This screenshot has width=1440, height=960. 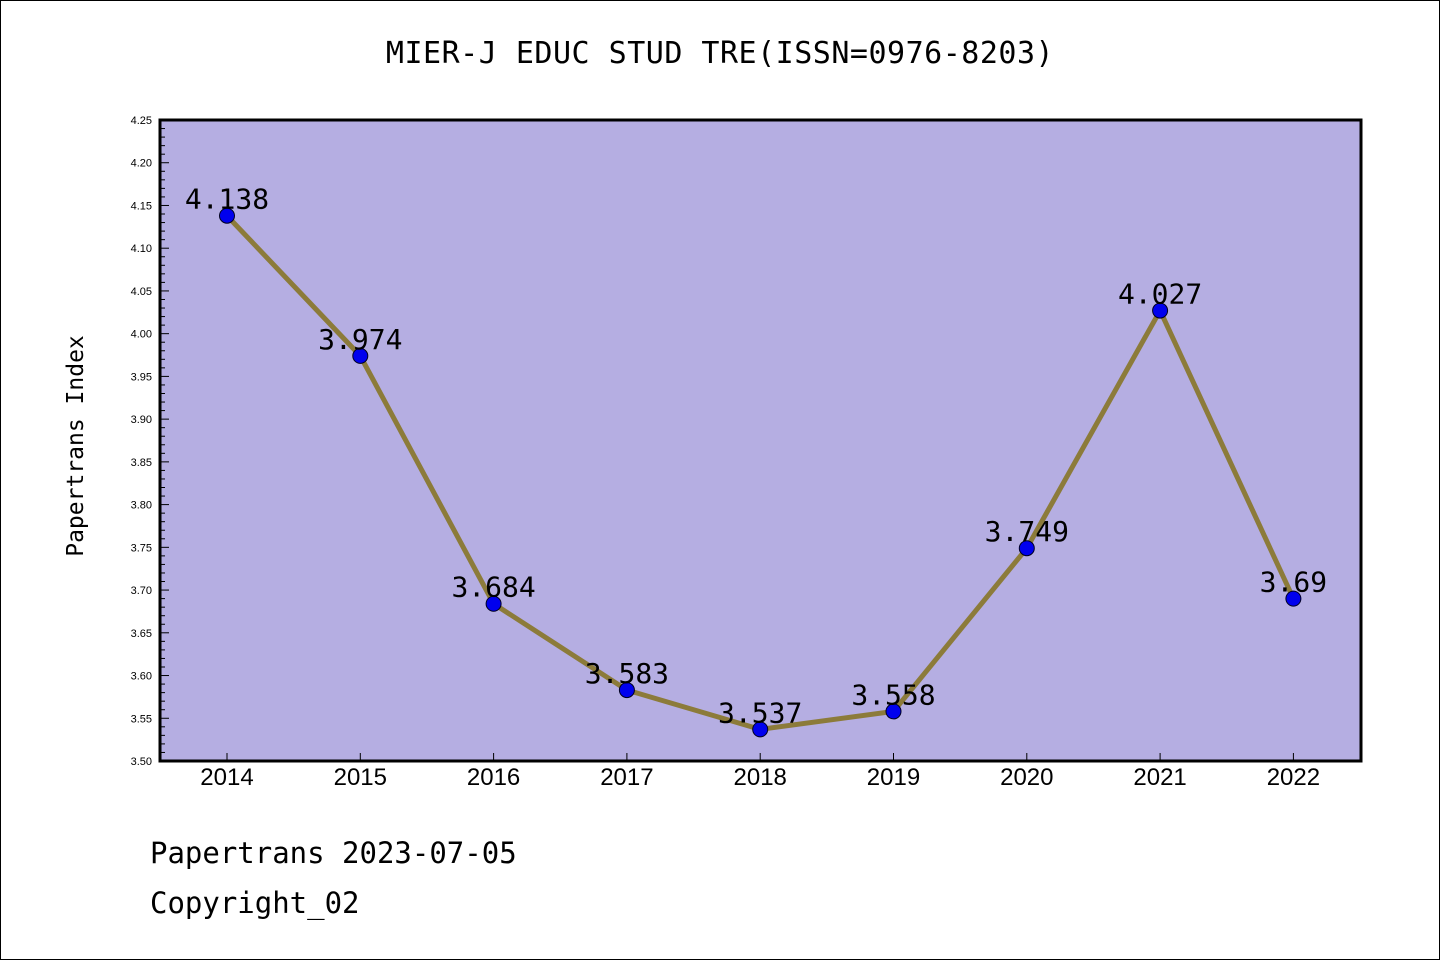 I want to click on data-point-2016, so click(x=493, y=603).